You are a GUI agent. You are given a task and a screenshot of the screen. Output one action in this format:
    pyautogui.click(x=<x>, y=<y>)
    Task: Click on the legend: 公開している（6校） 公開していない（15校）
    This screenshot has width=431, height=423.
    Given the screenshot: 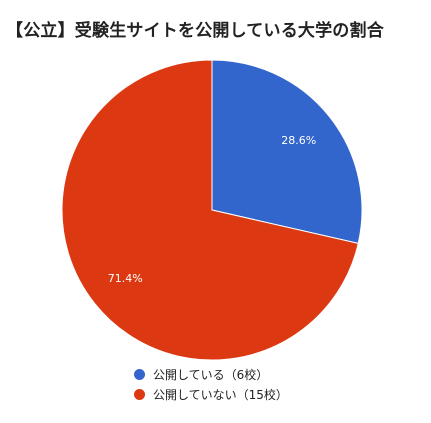 What is the action you would take?
    pyautogui.click(x=211, y=384)
    